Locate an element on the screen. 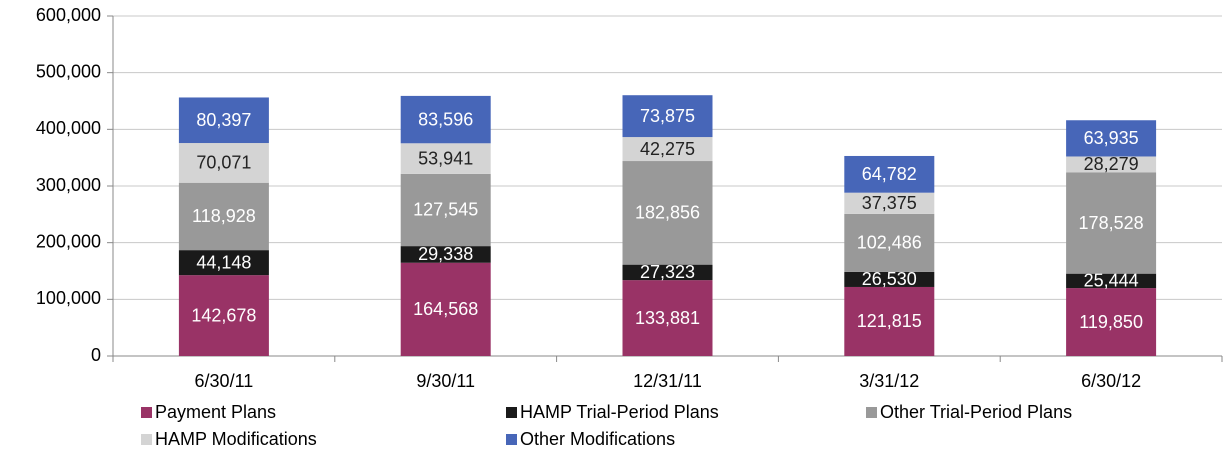  data-label: 63,935 is located at coordinates (1111, 138).